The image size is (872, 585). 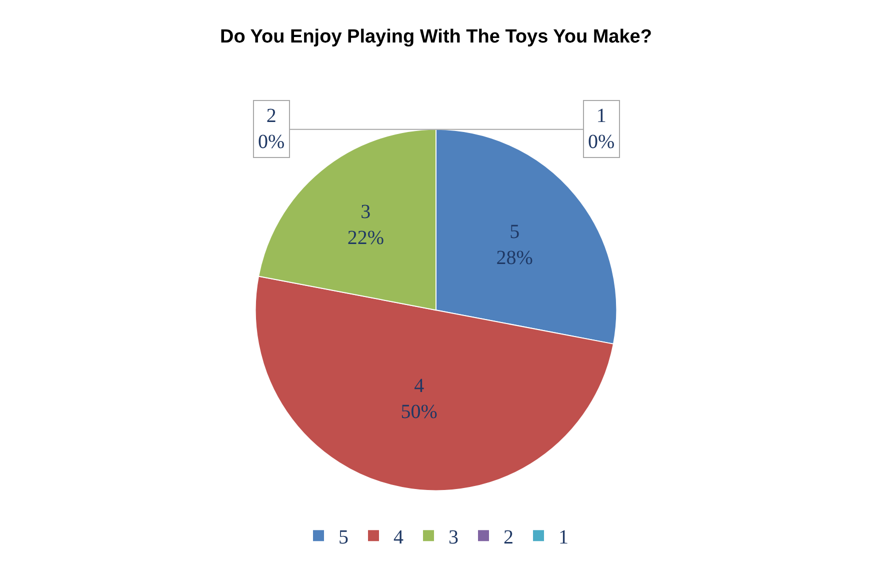 What do you see at coordinates (601, 116) in the screenshot?
I see `category-label: 1` at bounding box center [601, 116].